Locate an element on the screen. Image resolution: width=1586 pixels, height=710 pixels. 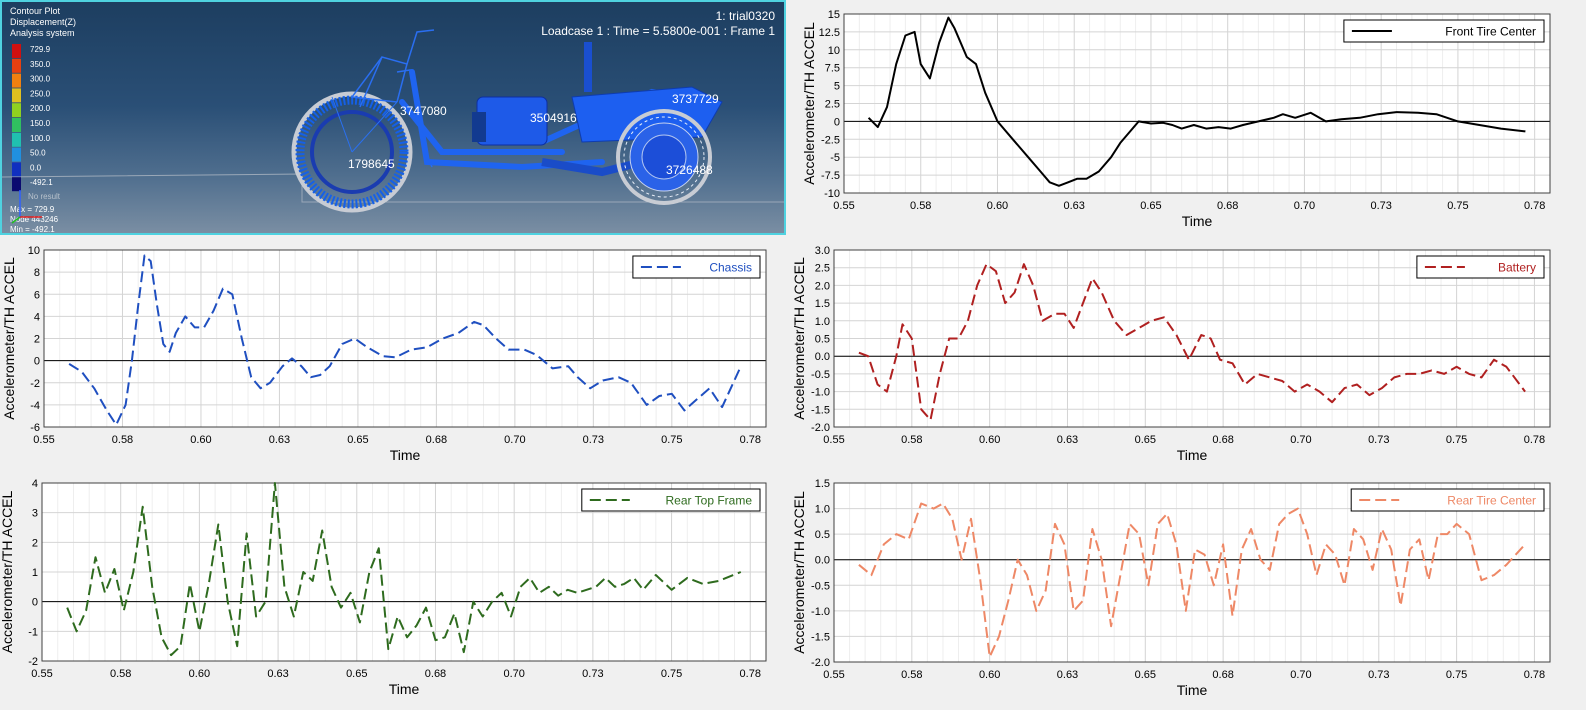
battery-connector is located at coordinates (479, 127).